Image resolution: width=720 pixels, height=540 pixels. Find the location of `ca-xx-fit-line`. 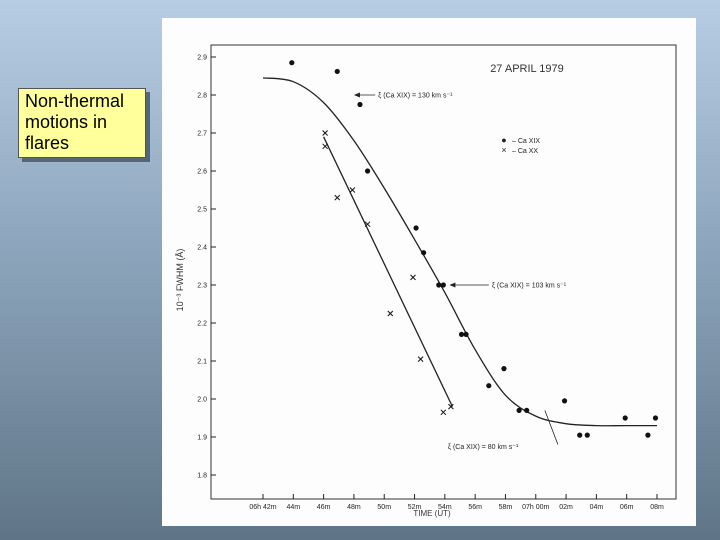

ca-xx-fit-line is located at coordinates (388, 271).